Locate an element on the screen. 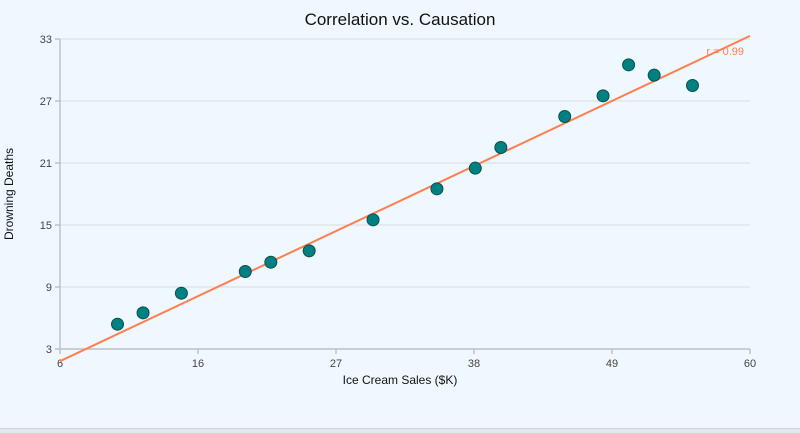  bottom-border is located at coordinates (400, 430).